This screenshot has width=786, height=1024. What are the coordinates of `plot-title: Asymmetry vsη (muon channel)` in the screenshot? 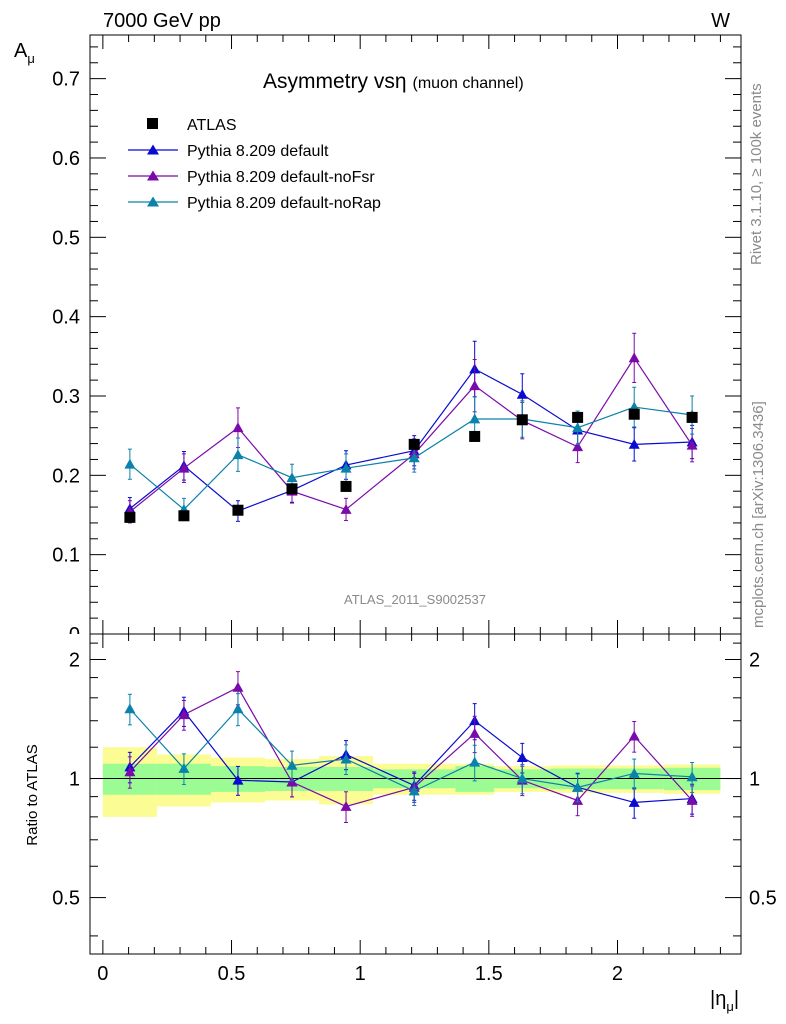 It's located at (393, 81).